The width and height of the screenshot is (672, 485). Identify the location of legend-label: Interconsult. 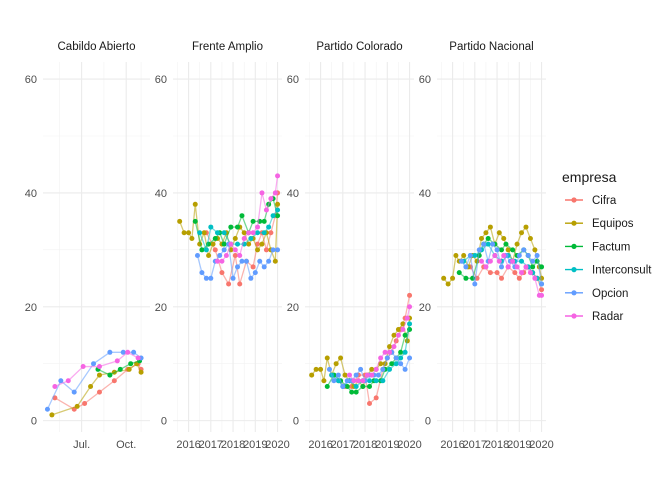
(622, 271).